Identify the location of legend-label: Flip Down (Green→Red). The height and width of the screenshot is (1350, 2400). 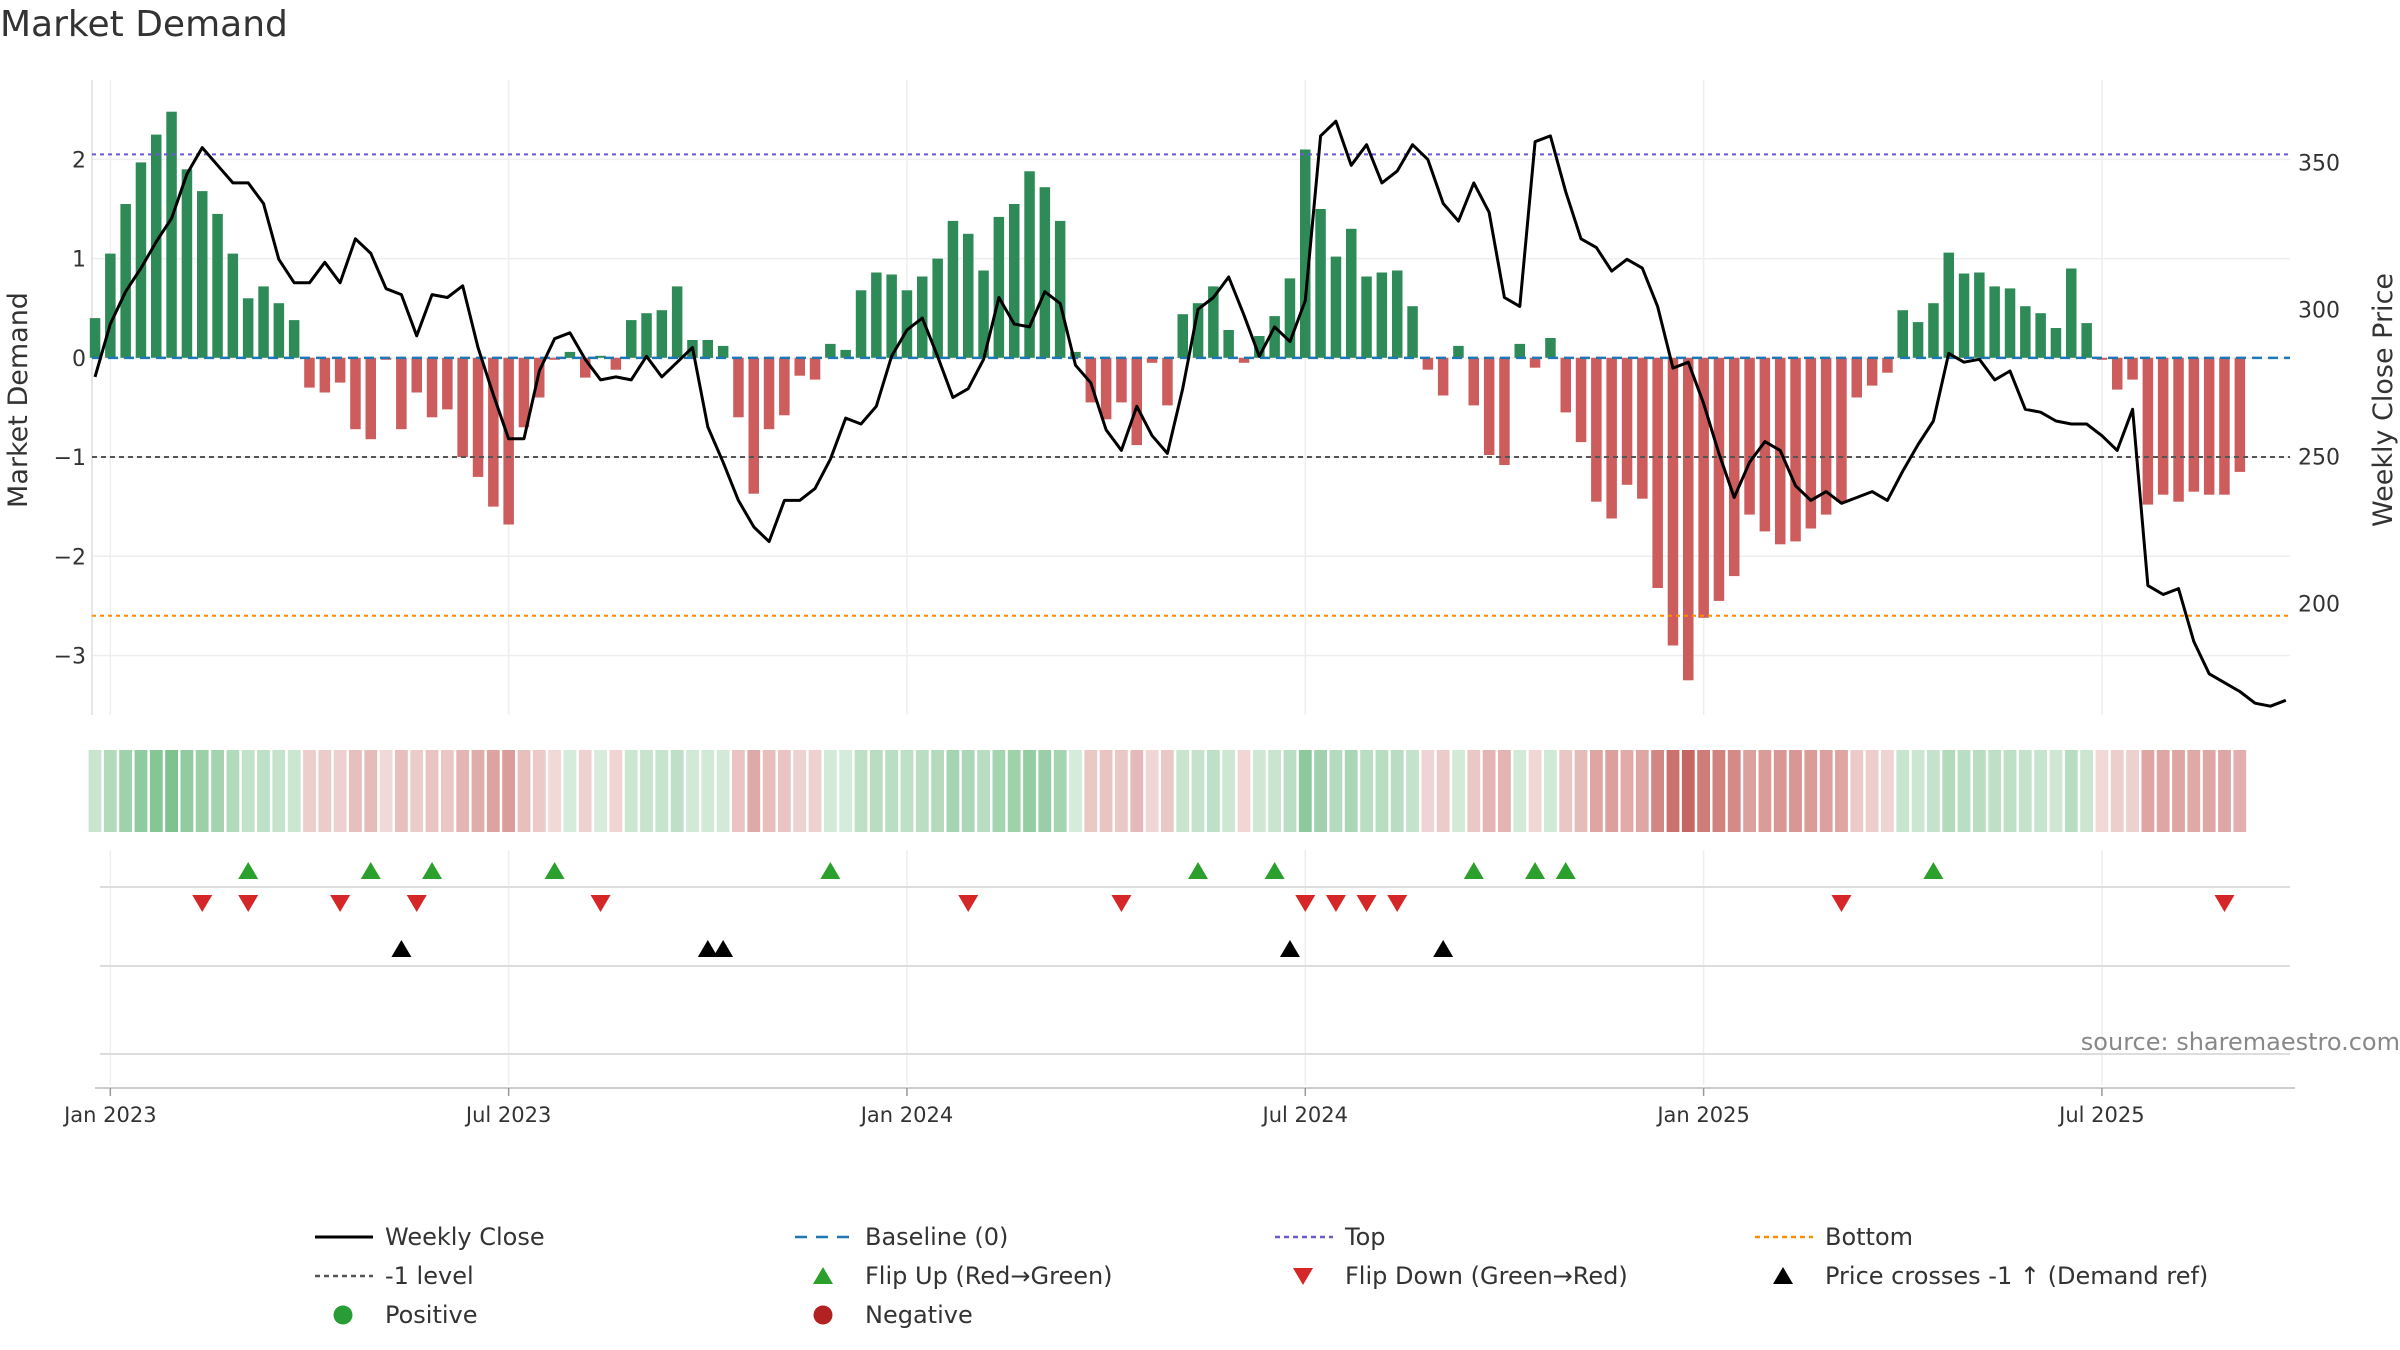
(1486, 1276).